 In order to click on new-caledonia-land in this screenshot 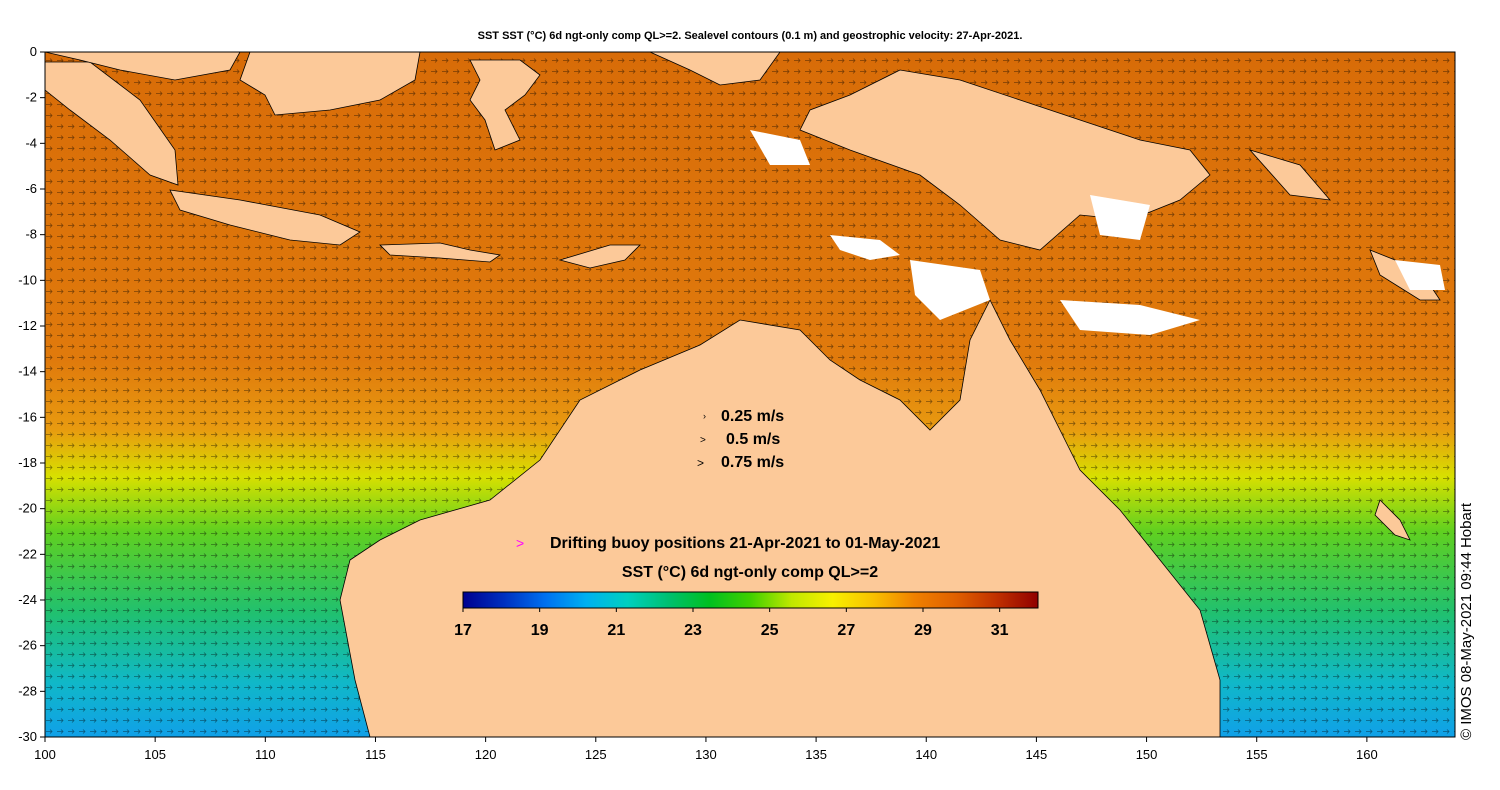, I will do `click(1392, 520)`.